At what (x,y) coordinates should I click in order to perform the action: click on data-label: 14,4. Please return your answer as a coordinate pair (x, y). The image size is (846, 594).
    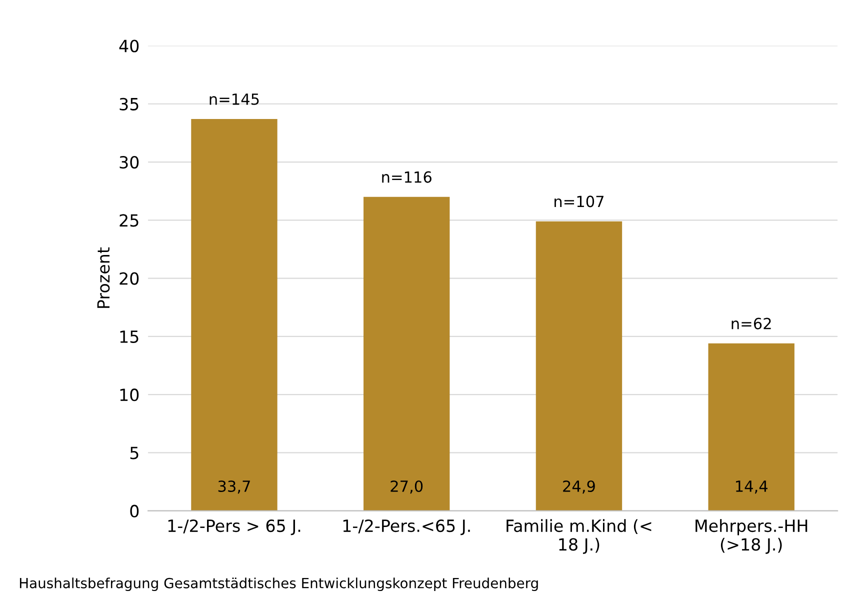
    Looking at the image, I should click on (752, 487).